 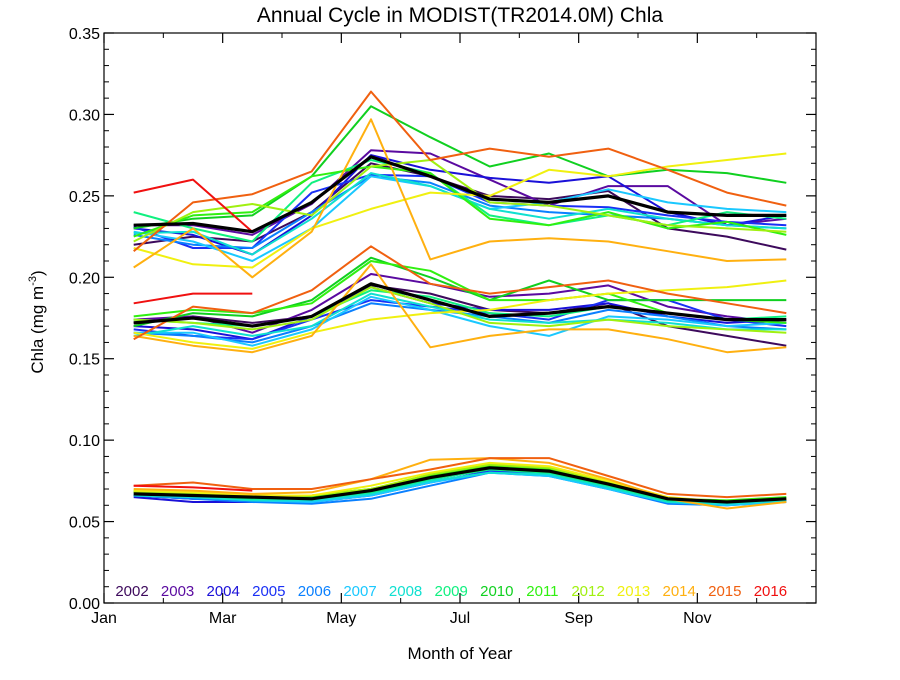 I want to click on x-tick-label: Nov, so click(x=697, y=618).